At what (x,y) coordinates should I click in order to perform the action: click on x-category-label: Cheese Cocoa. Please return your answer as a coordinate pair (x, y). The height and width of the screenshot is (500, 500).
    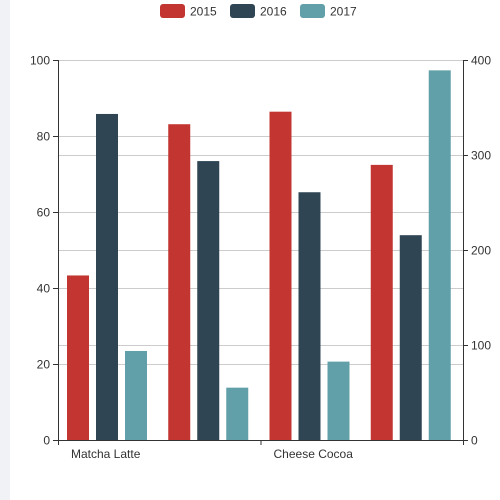
    Looking at the image, I should click on (314, 454).